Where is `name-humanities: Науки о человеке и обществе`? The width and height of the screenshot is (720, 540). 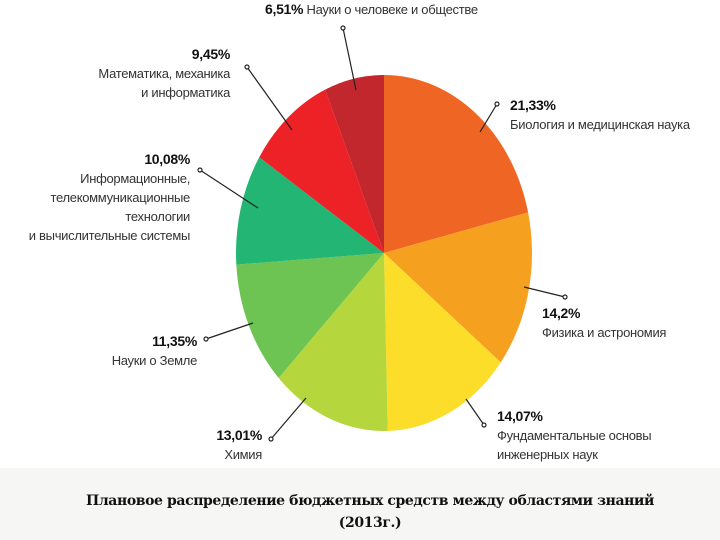
name-humanities: Науки о человеке и обществе is located at coordinates (392, 9).